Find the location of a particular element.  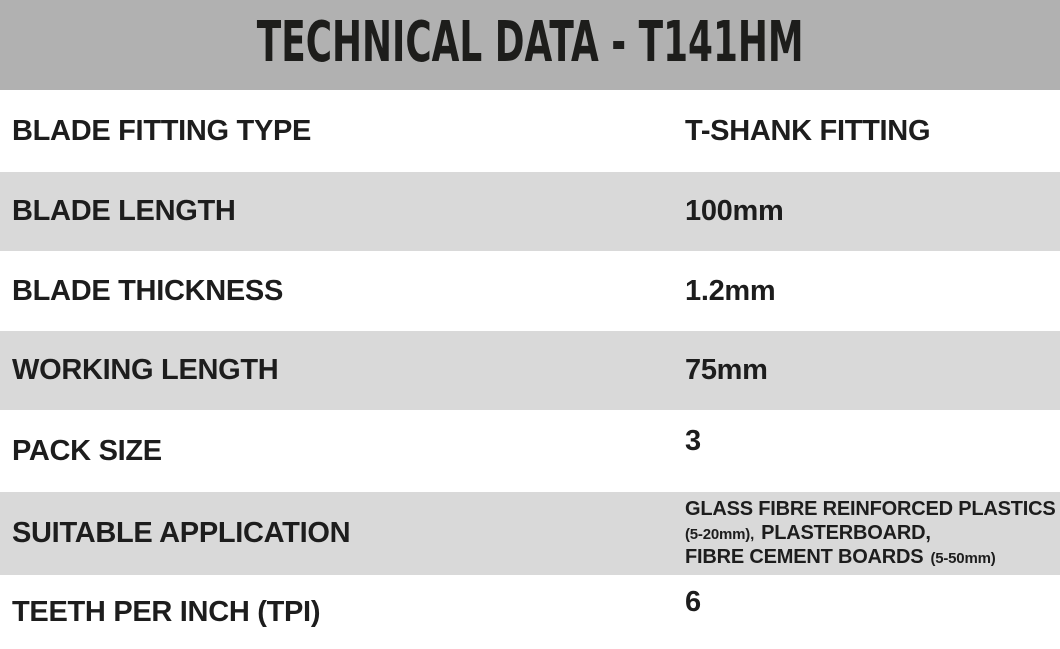

sheet-header: TECHNICAL DATA - T141HM is located at coordinates (530, 45).